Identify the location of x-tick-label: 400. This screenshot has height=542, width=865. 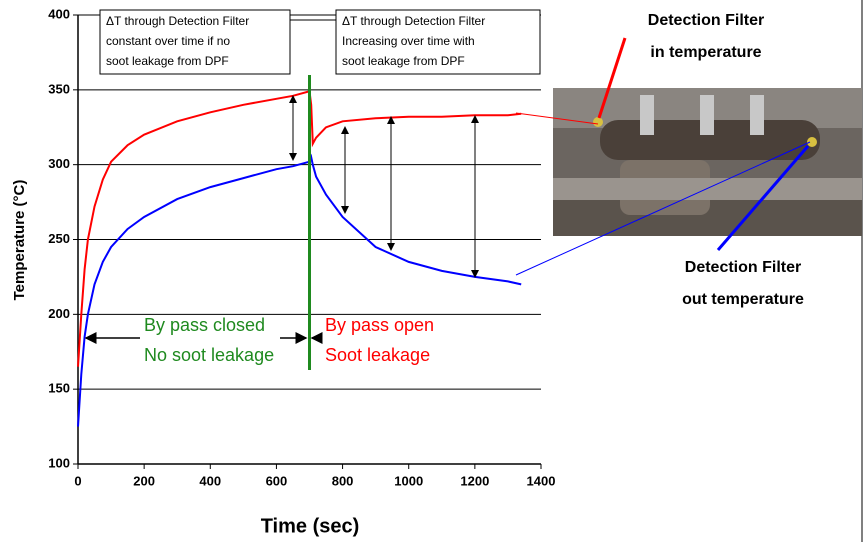
(210, 480).